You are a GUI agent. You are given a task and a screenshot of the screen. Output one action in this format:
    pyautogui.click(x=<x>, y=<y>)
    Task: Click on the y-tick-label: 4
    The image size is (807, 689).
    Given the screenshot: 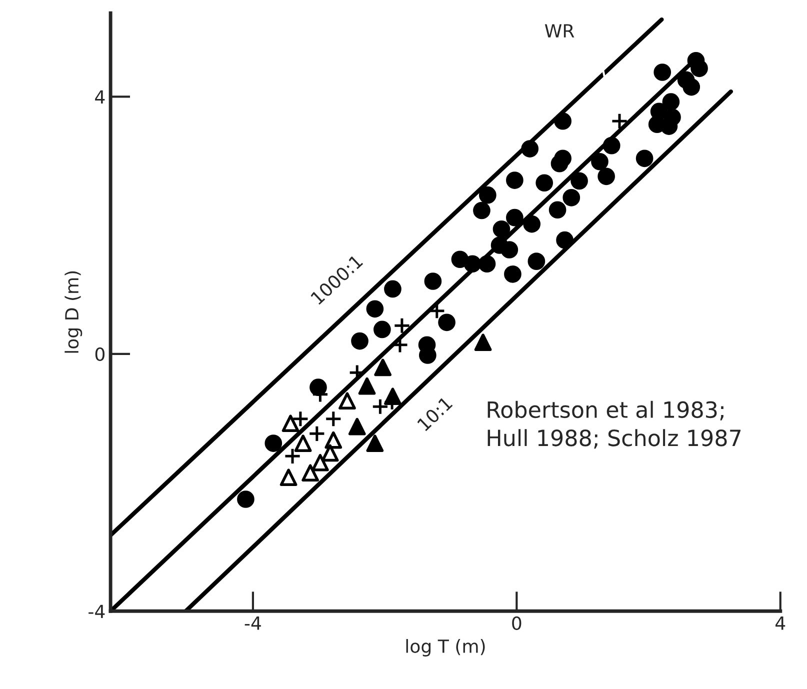 What is the action you would take?
    pyautogui.click(x=100, y=97)
    